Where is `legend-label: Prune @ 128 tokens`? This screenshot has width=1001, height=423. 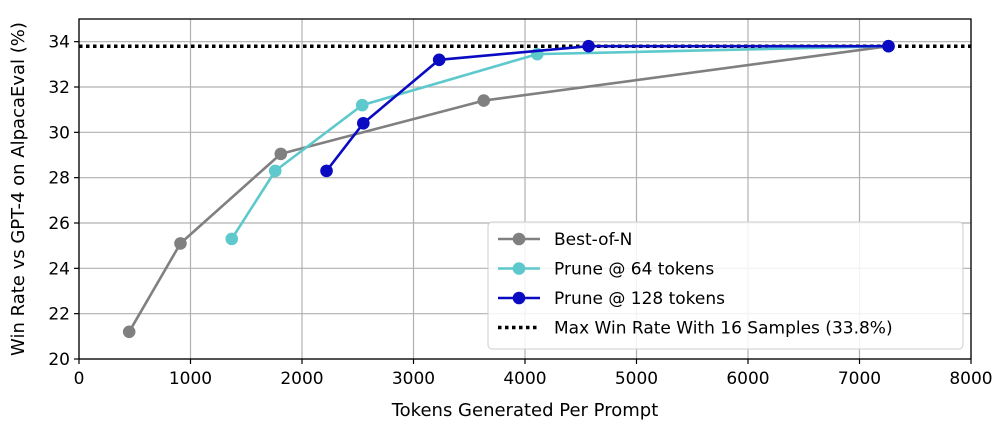
legend-label: Prune @ 128 tokens is located at coordinates (639, 299).